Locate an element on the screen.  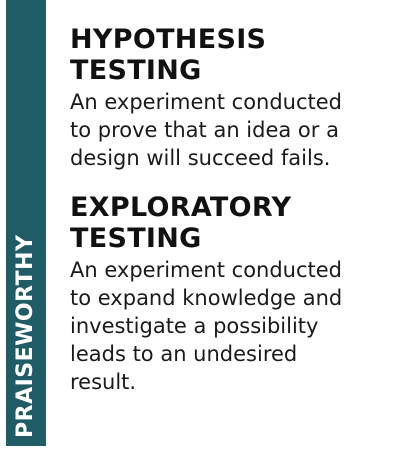
term-heading: HYPOTHESIS TESTING is located at coordinates (230, 55).